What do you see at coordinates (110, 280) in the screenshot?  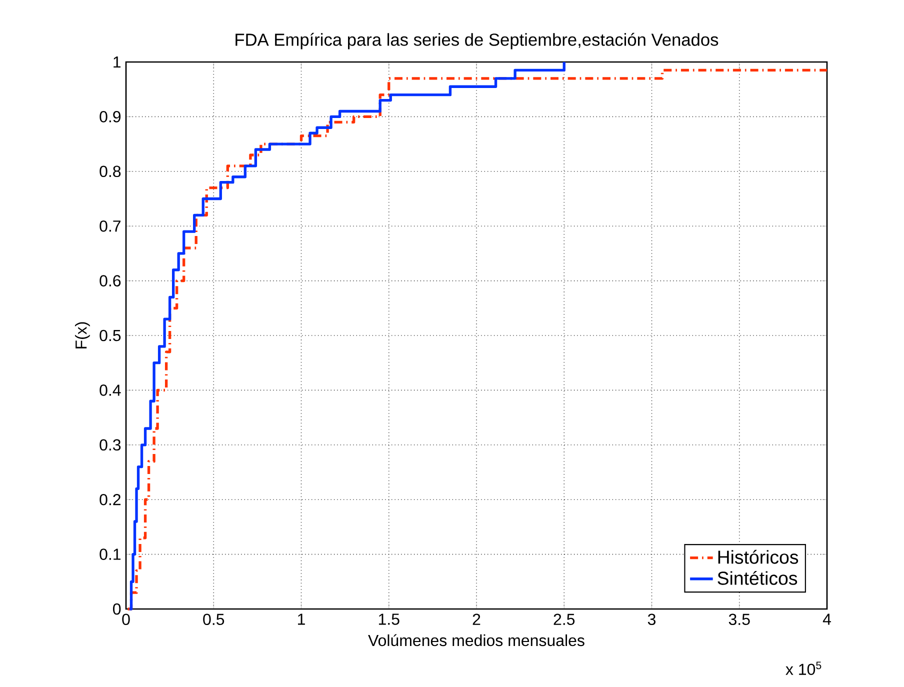 I see `y-tick-label: 0.6` at bounding box center [110, 280].